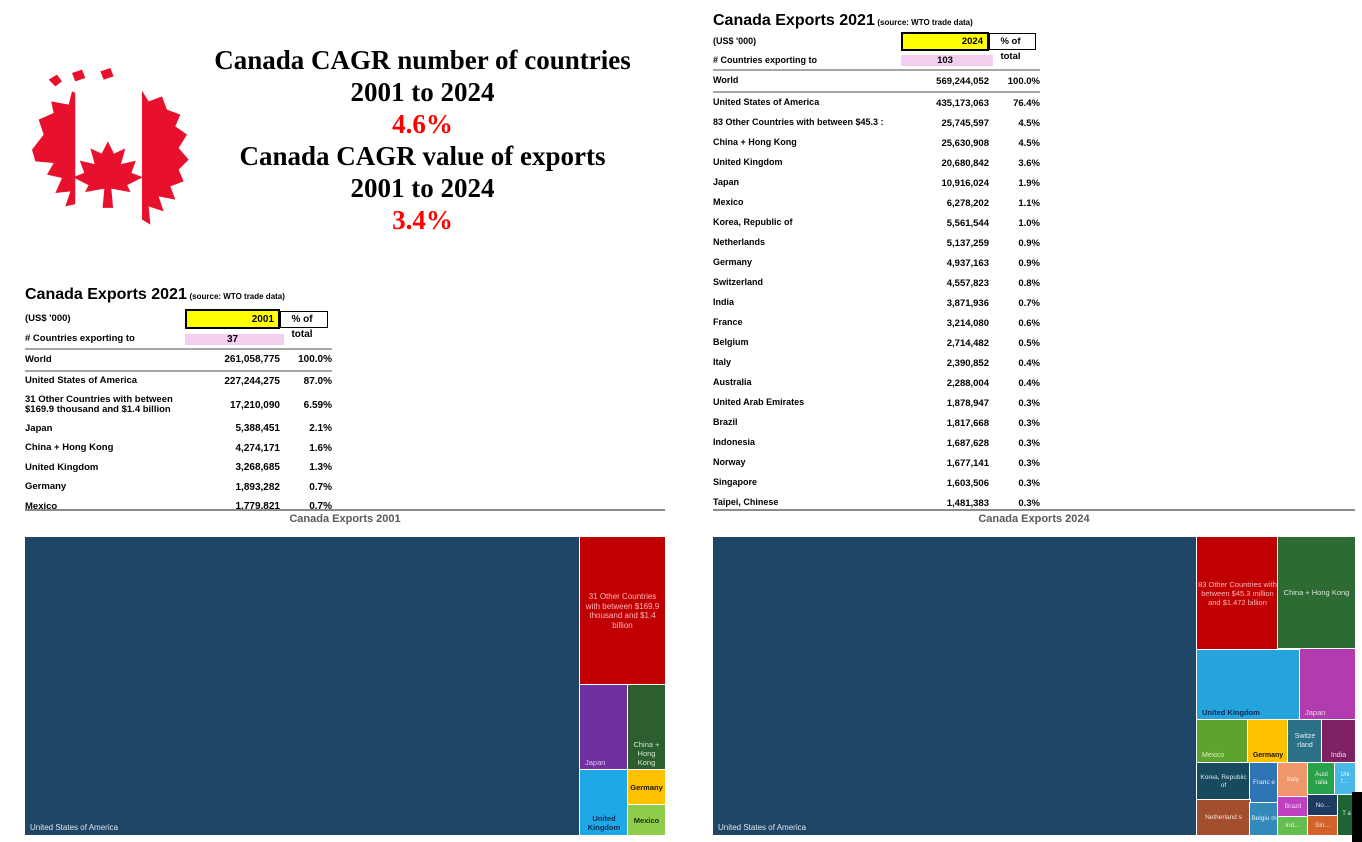 Image resolution: width=1362 pixels, height=842 pixels. What do you see at coordinates (1029, 323) in the screenshot?
I see `row-pct: 0.6%` at bounding box center [1029, 323].